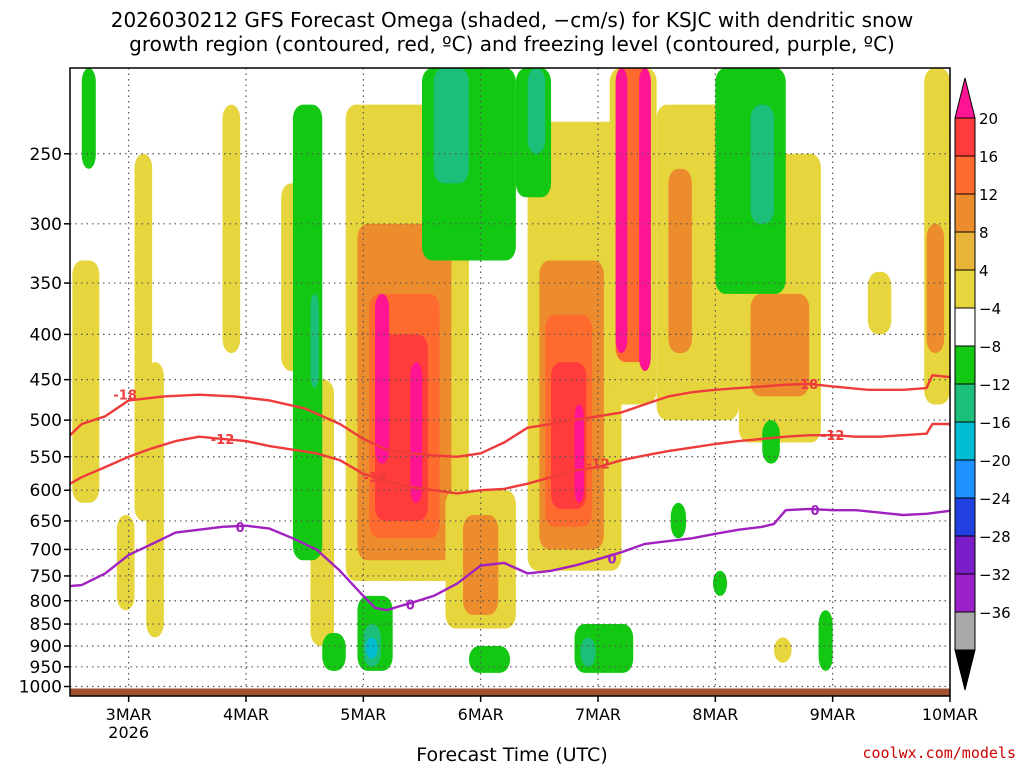 This screenshot has height=768, width=1024. What do you see at coordinates (129, 714) in the screenshot?
I see `x-tick-label: 3MAR` at bounding box center [129, 714].